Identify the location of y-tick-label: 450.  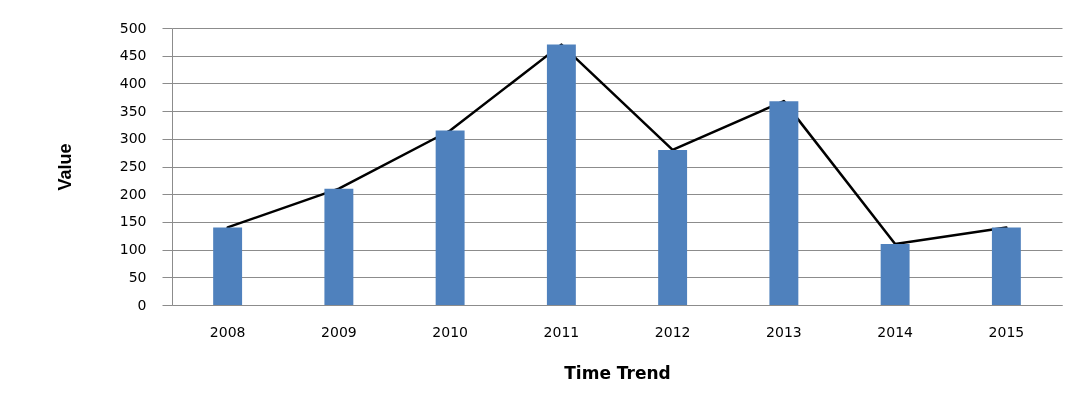
(133, 55).